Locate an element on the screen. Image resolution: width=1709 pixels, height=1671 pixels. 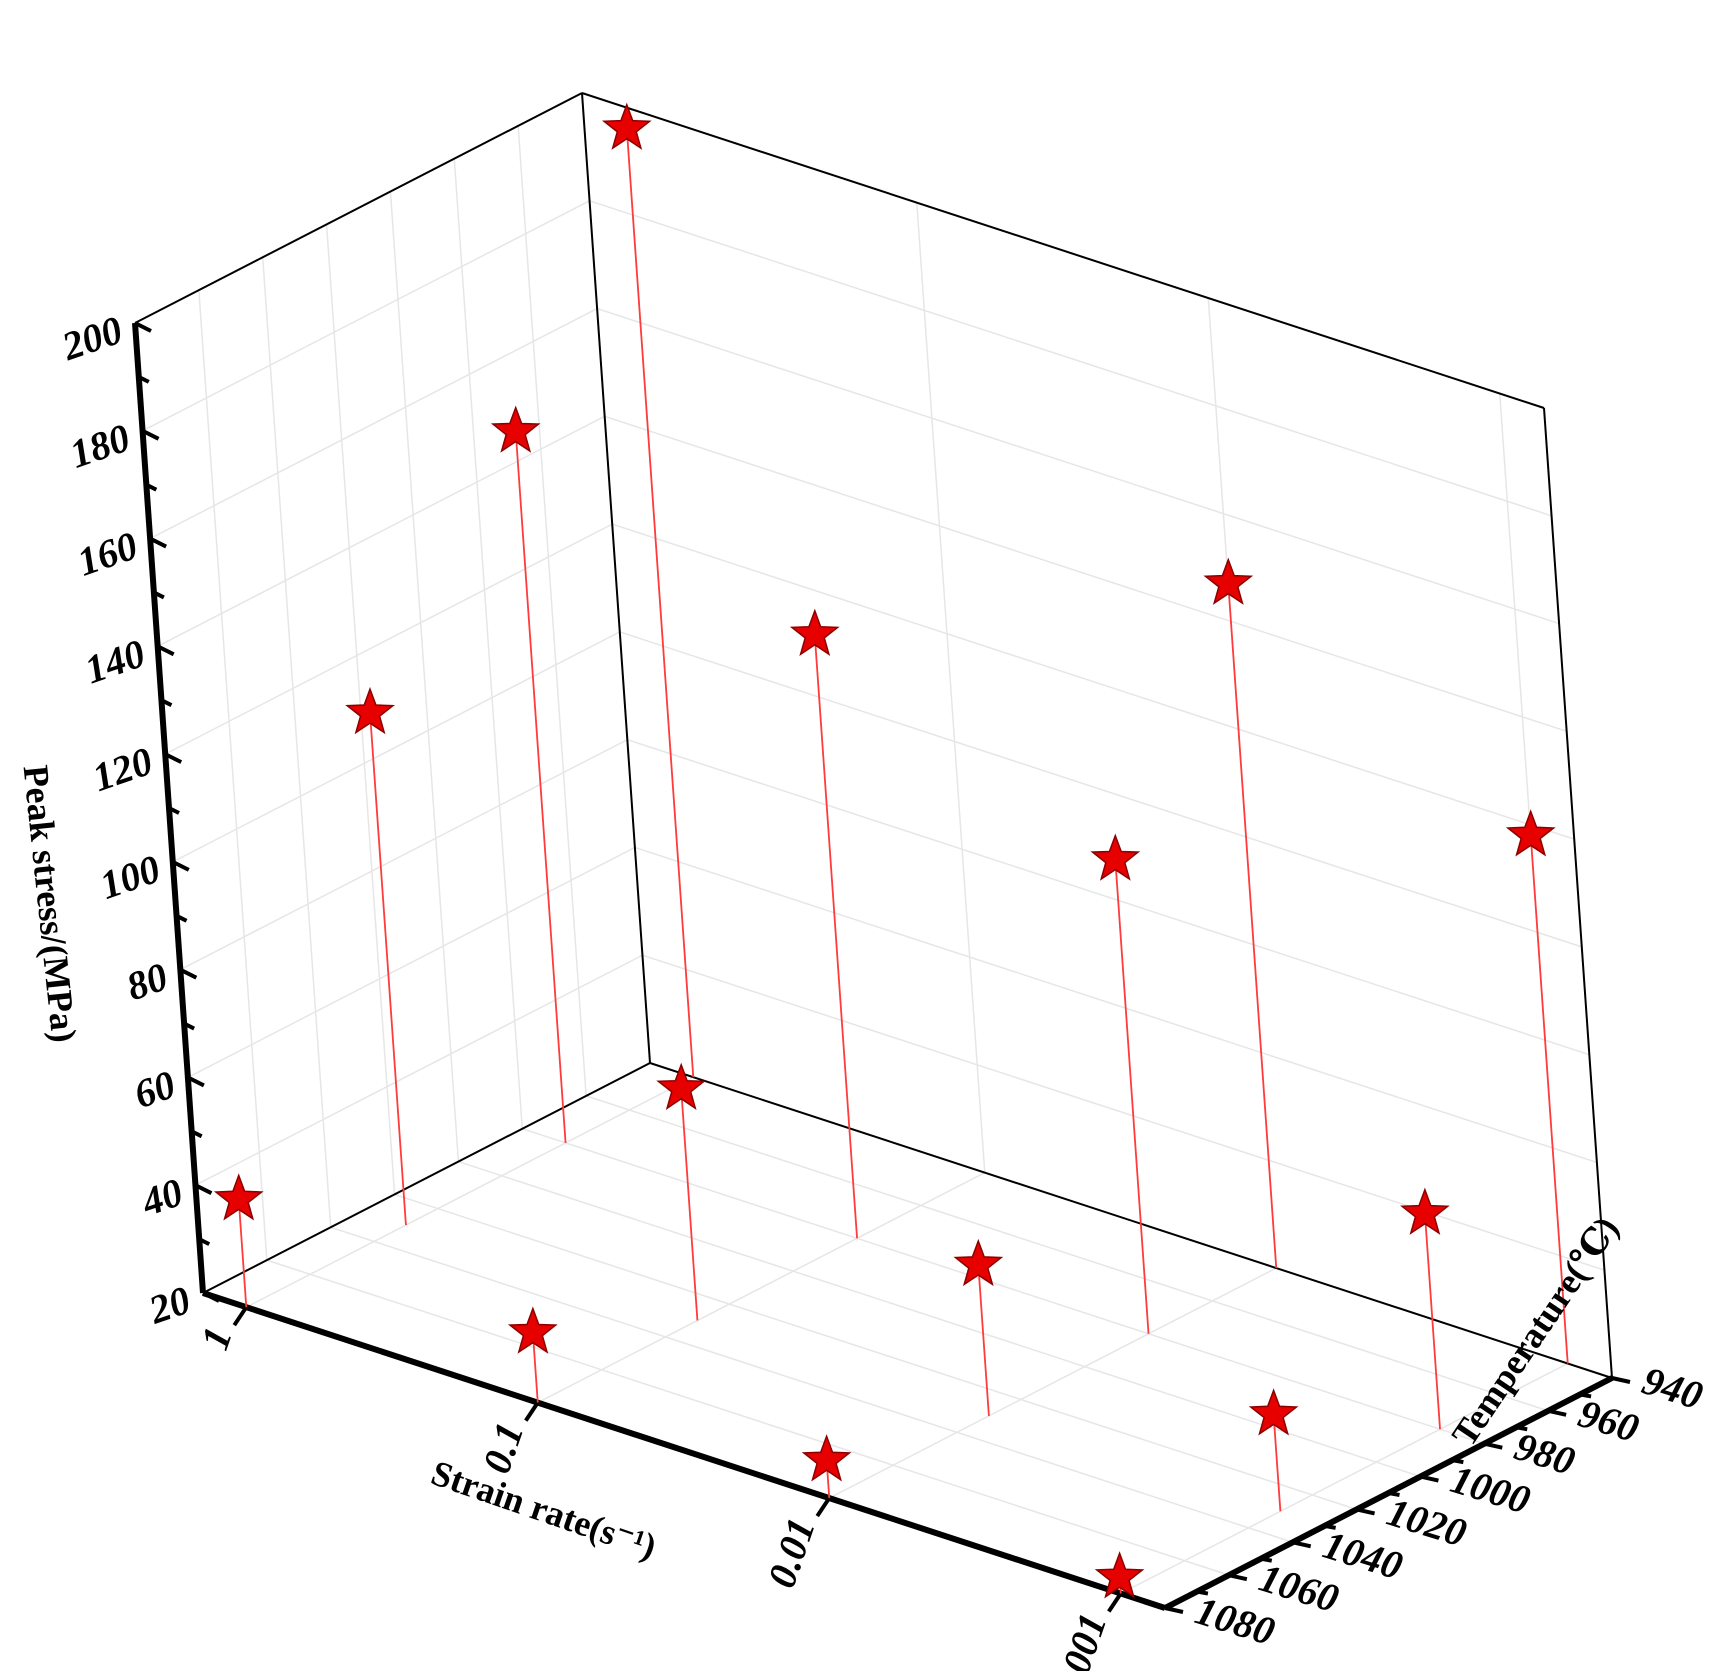
z-tick-label: 160 is located at coordinates (107, 554).